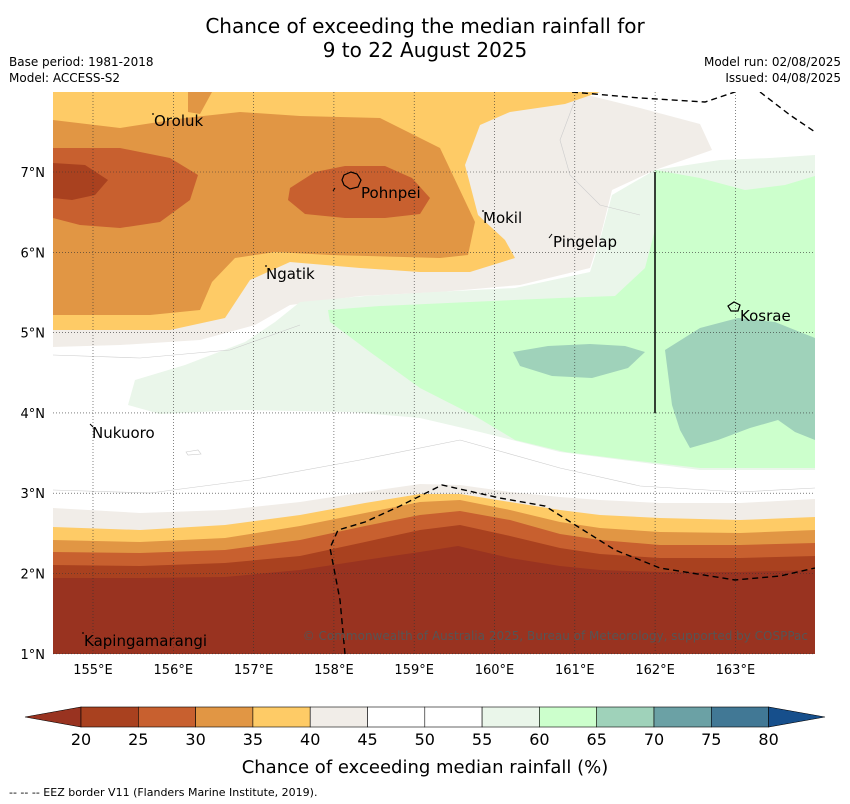 The height and width of the screenshot is (804, 850). What do you see at coordinates (425, 739) in the screenshot?
I see `colorbar-tick-label: 50` at bounding box center [425, 739].